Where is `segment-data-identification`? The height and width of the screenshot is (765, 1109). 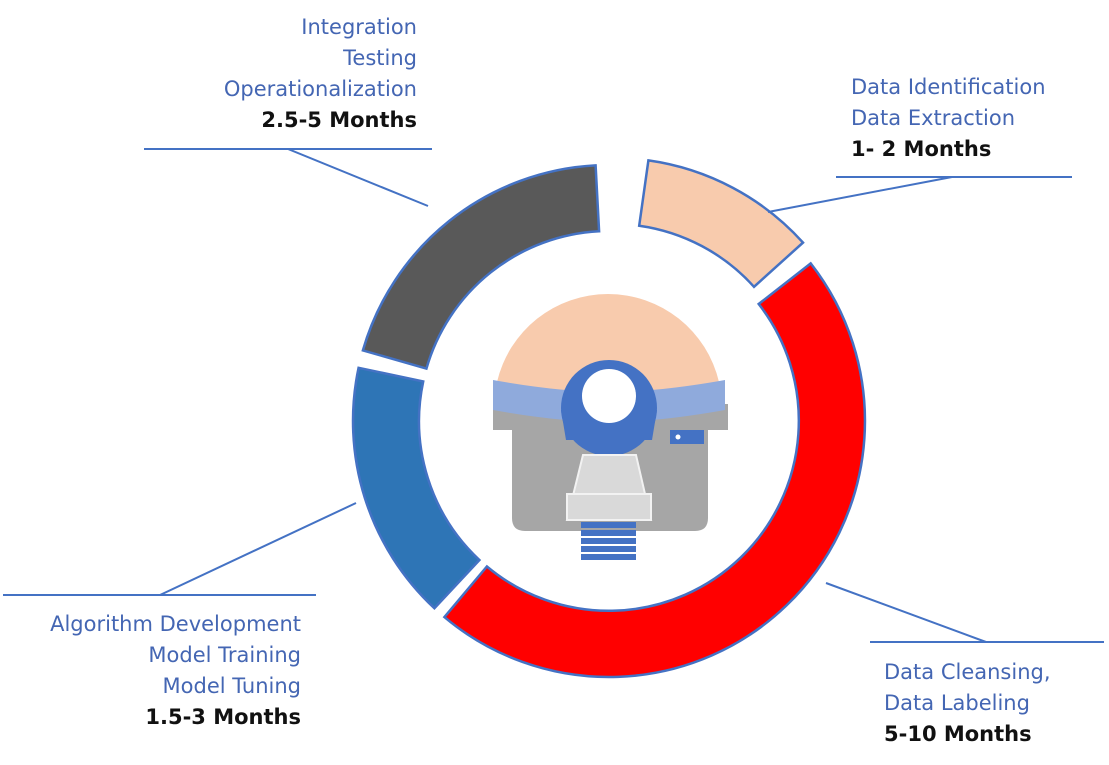
segment-data-identification is located at coordinates (721, 223).